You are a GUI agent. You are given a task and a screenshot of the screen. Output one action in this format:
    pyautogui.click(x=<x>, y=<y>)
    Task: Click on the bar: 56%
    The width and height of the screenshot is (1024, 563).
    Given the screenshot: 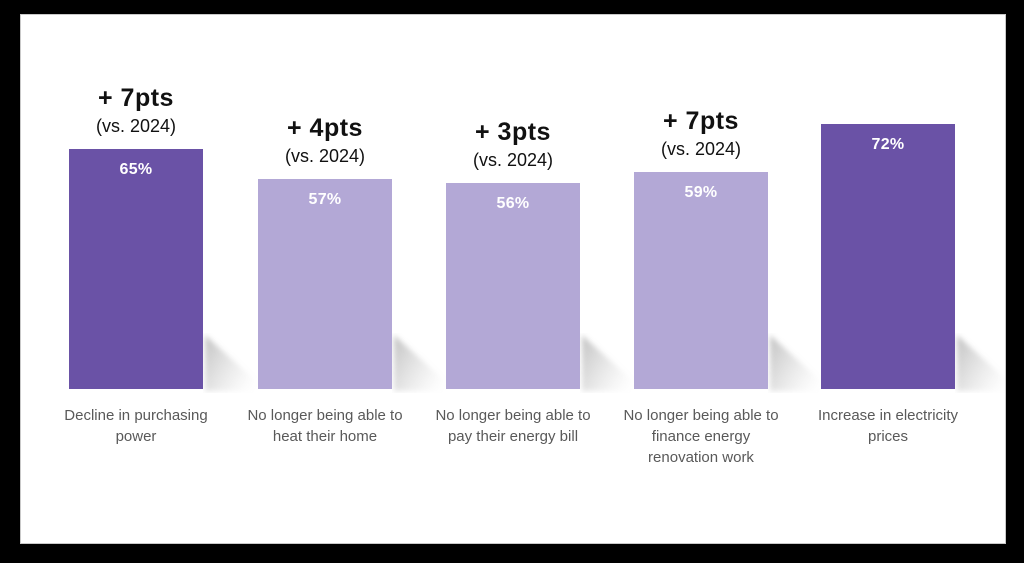 What is the action you would take?
    pyautogui.click(x=513, y=286)
    